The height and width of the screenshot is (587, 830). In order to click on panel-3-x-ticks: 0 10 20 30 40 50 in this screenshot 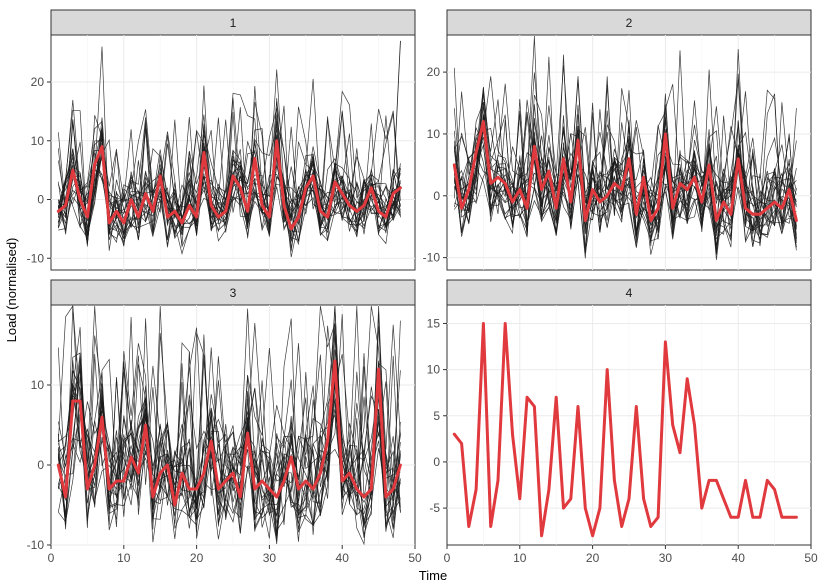, I will do `click(235, 555)`.